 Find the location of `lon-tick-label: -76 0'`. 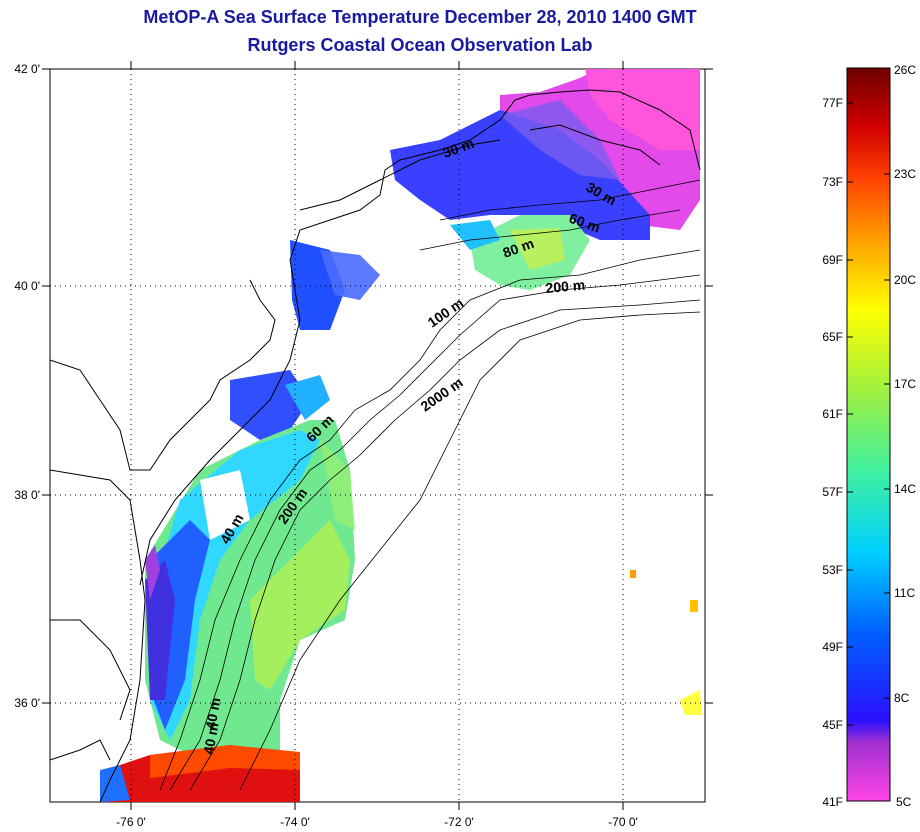

lon-tick-label: -76 0' is located at coordinates (131, 822).